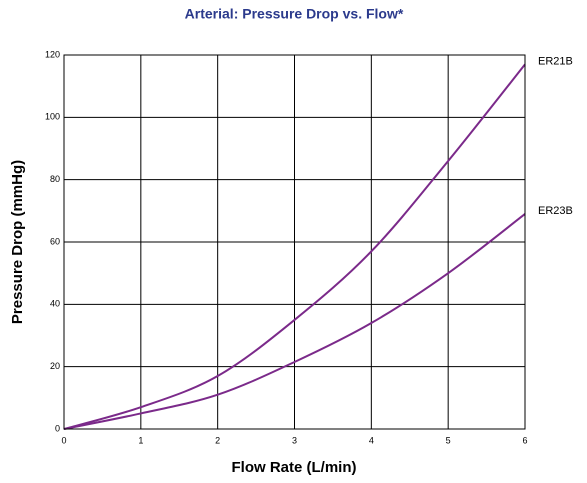 This screenshot has height=483, width=587. I want to click on x-tick-label: 5, so click(448, 440).